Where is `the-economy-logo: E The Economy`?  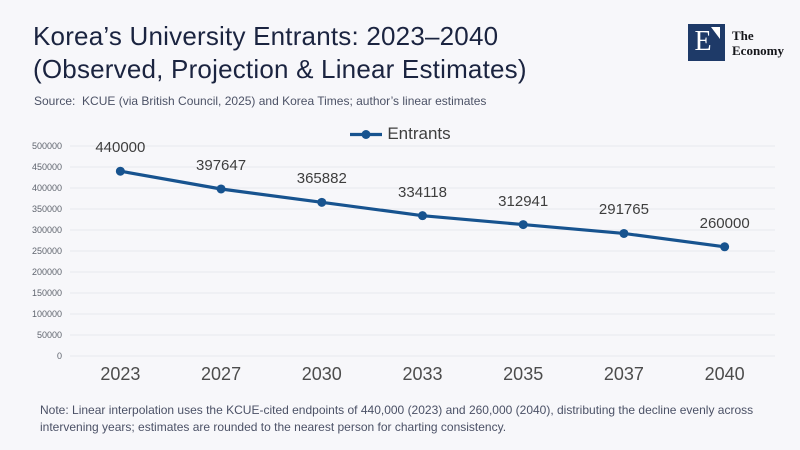
the-economy-logo: E The Economy is located at coordinates (736, 42).